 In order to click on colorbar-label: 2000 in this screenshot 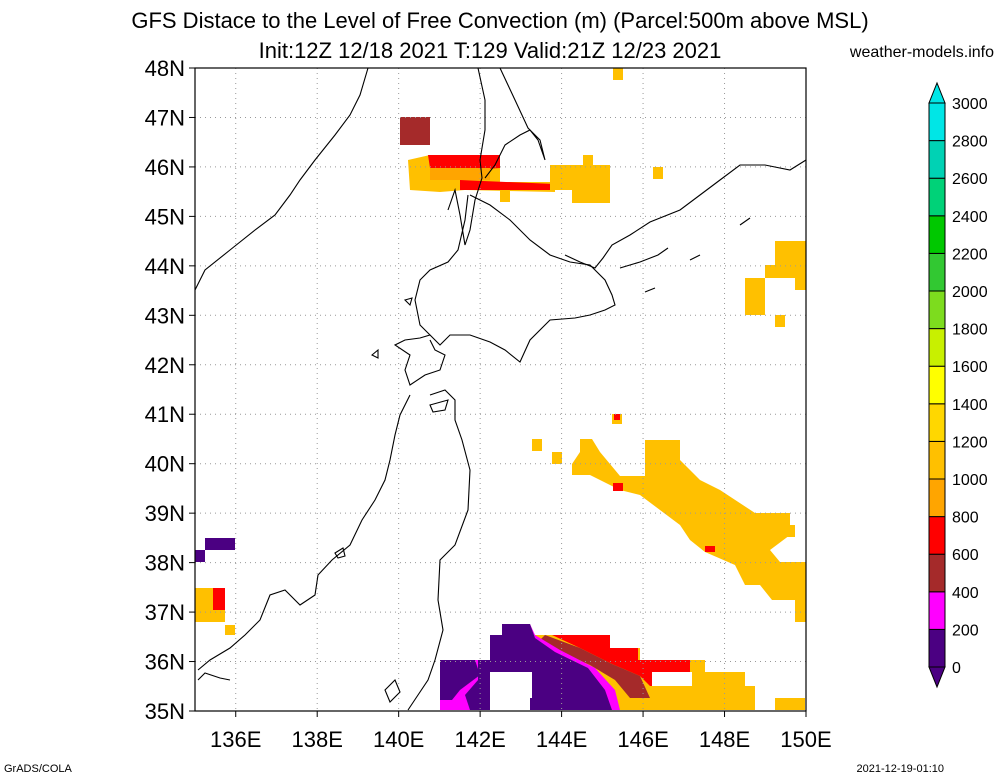, I will do `click(970, 292)`.